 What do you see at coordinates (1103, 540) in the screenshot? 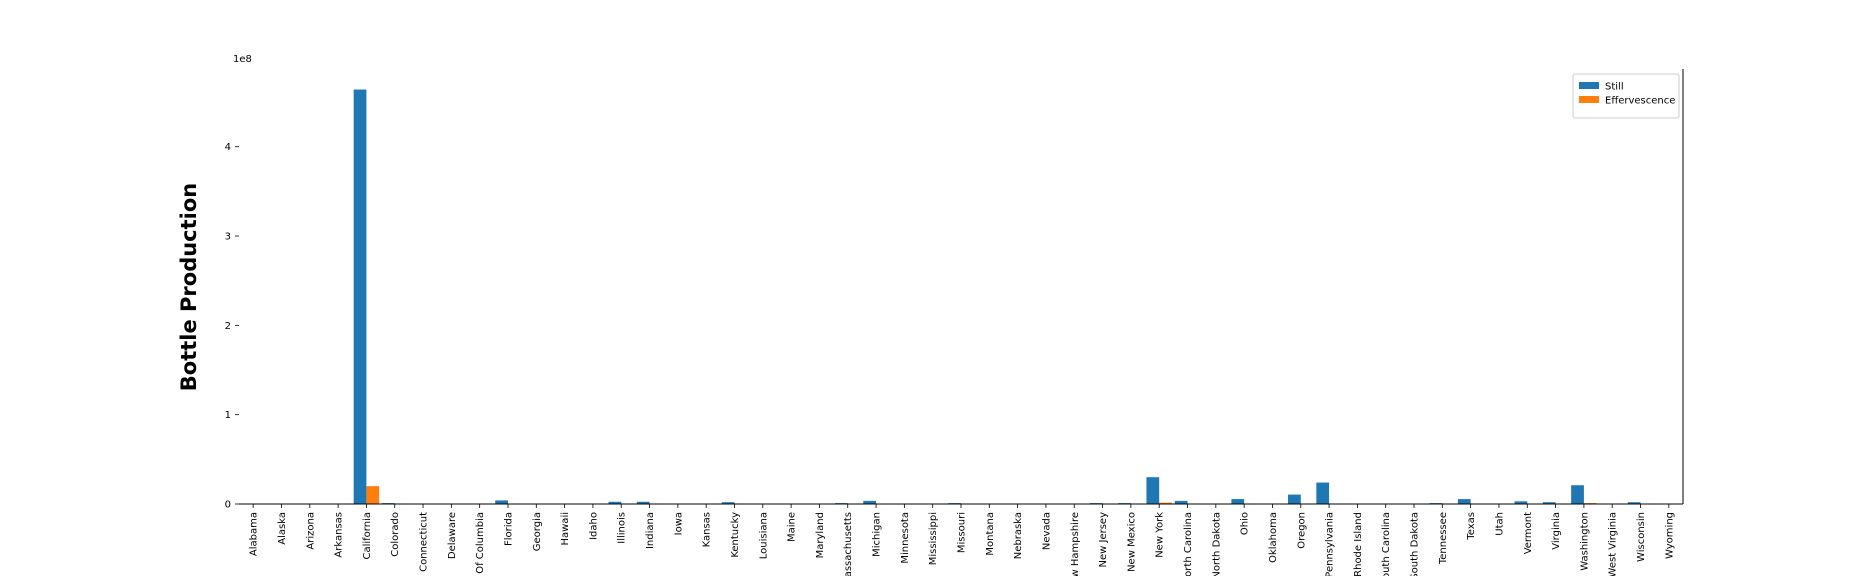
I see `x-tick-label: New Jersey` at bounding box center [1103, 540].